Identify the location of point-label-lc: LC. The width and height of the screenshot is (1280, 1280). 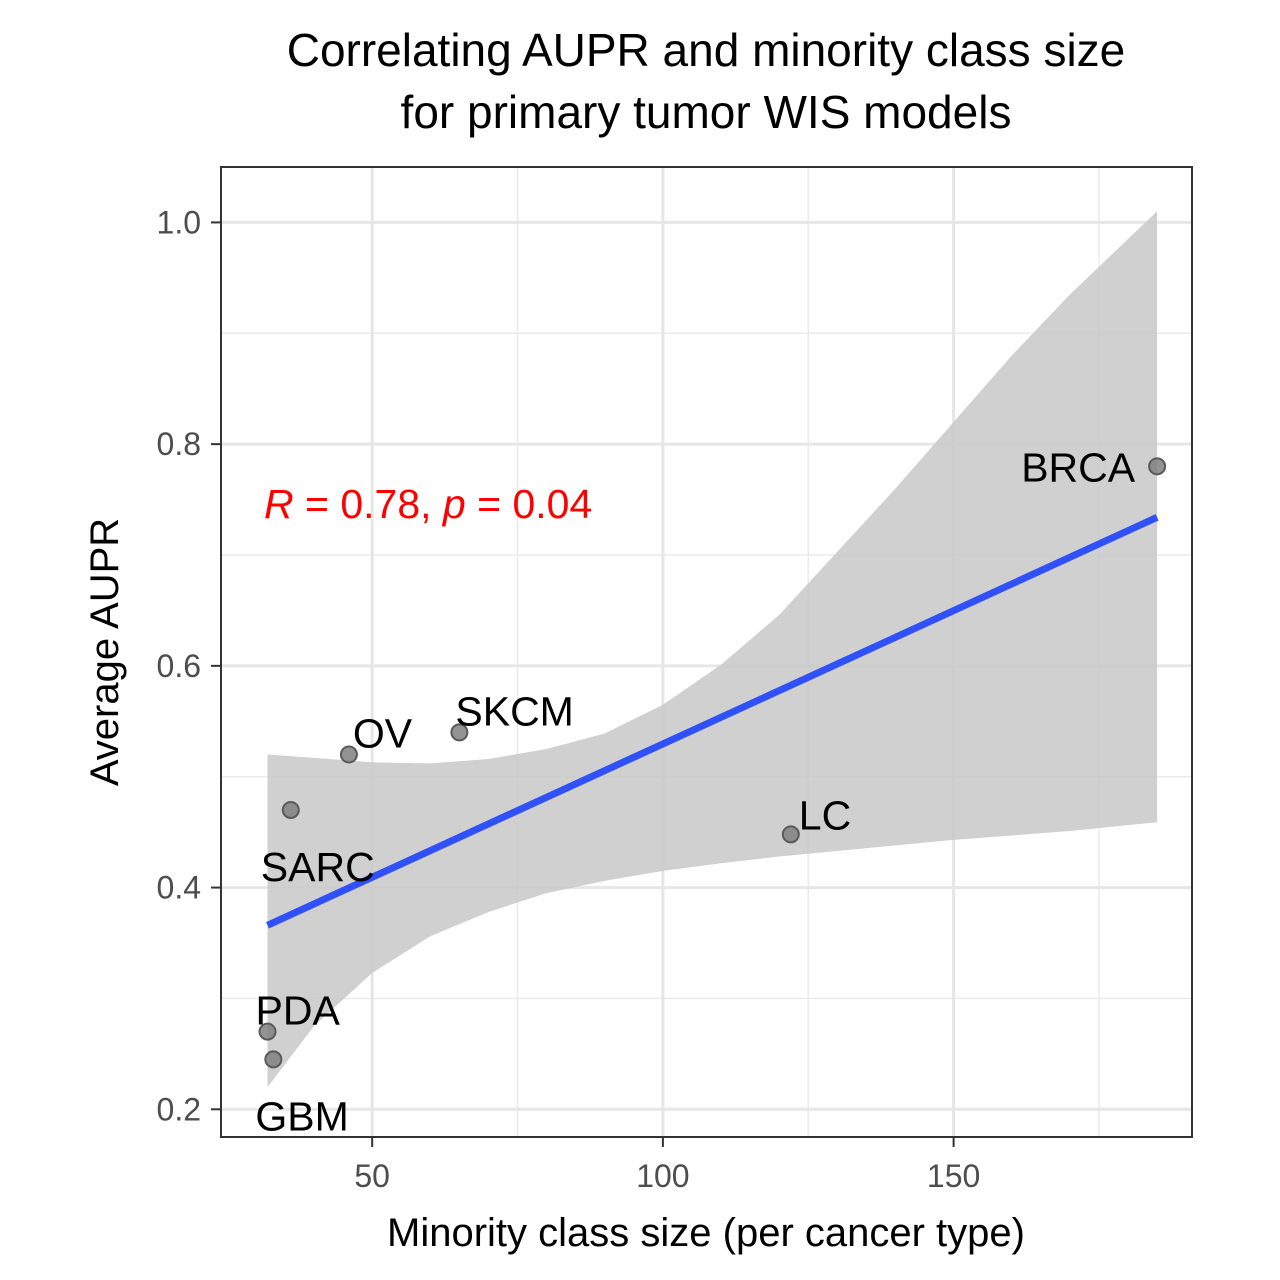
(825, 815).